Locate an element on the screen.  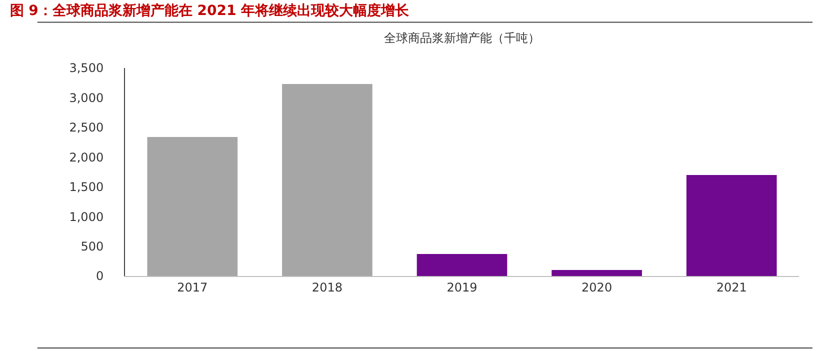
y-tick-label: 2,500 is located at coordinates (86, 127).